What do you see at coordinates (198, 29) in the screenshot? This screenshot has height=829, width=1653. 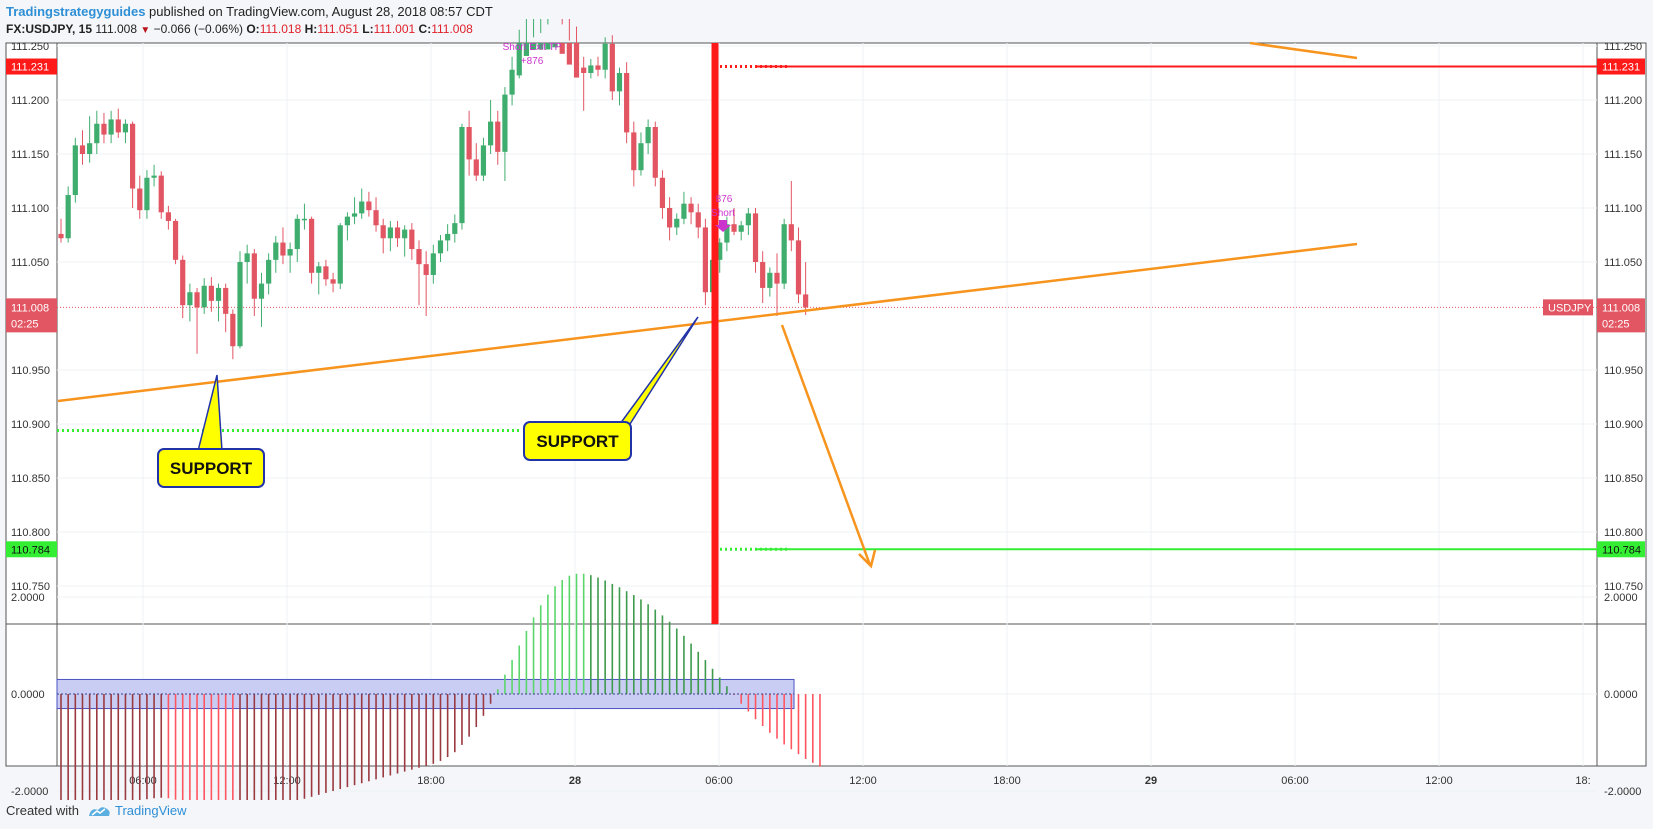 I see `price-change: −0.066 (−0.06%)` at bounding box center [198, 29].